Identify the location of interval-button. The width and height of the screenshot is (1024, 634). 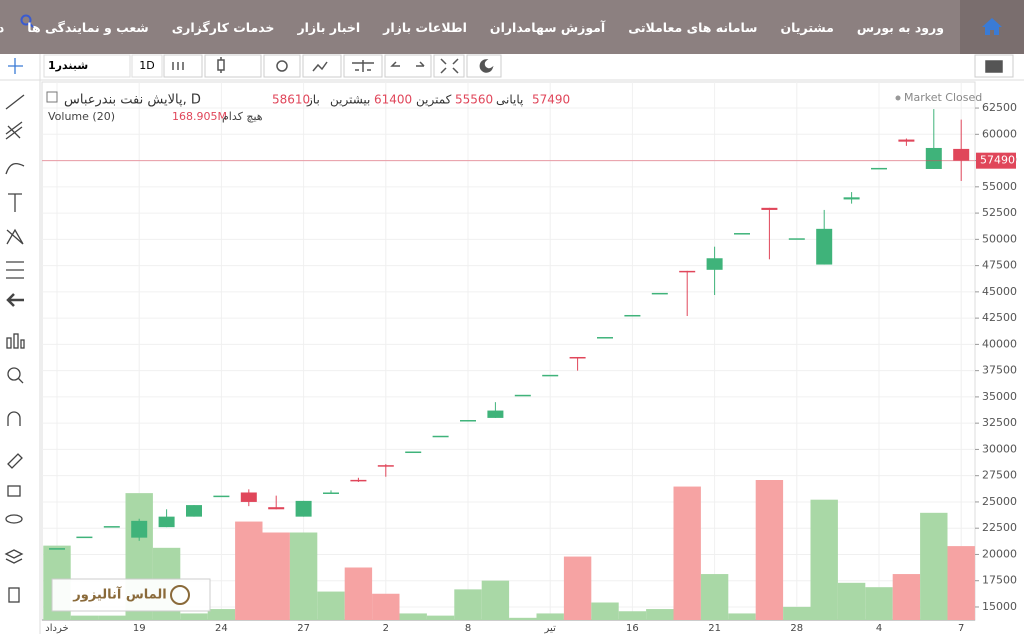
(147, 66).